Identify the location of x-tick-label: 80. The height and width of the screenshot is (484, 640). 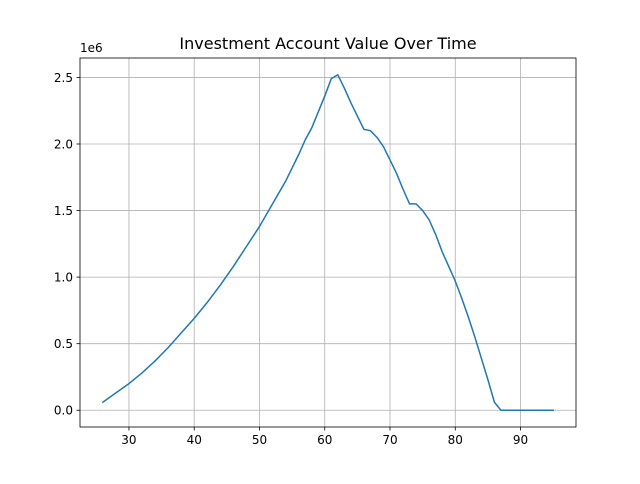
(455, 440).